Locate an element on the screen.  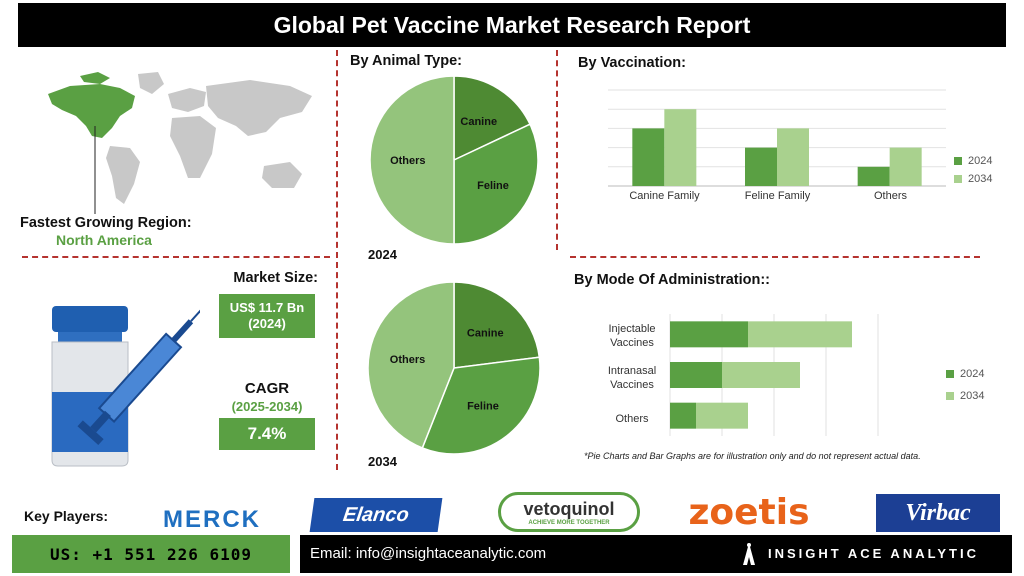
vacc-cat-2: Others is located at coordinates (890, 196).